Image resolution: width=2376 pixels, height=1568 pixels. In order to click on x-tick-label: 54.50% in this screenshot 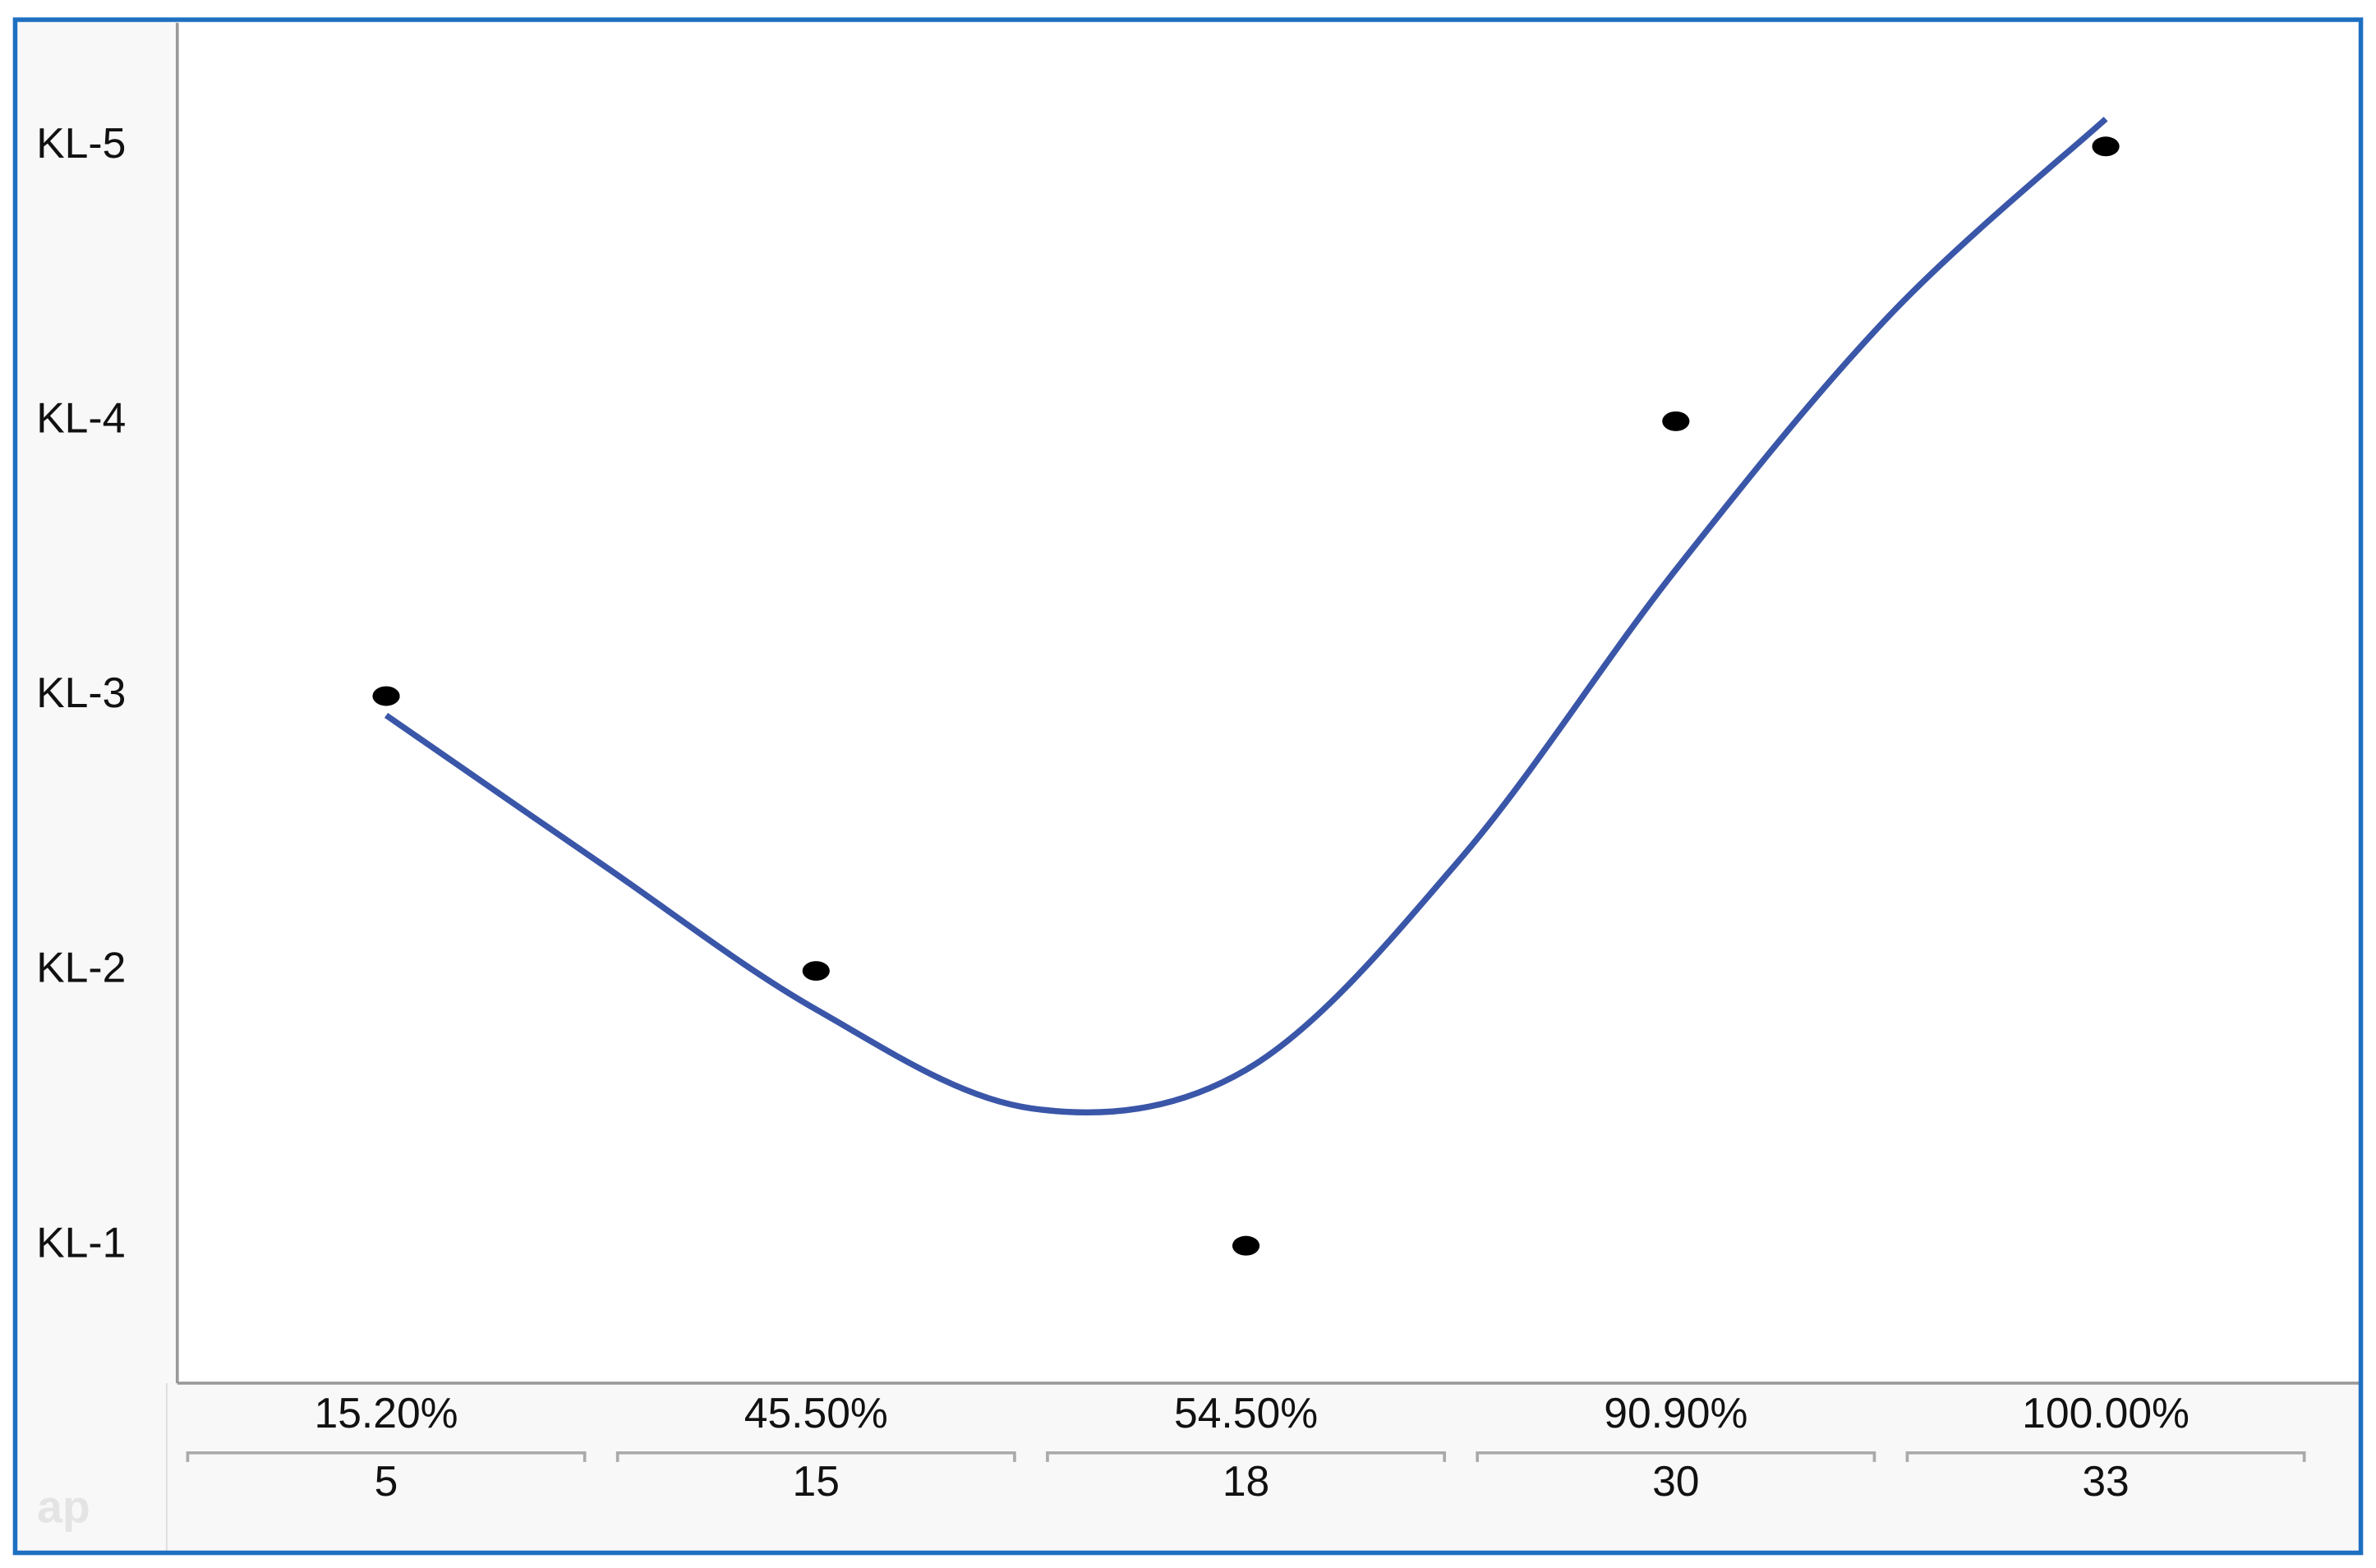, I will do `click(1246, 1413)`.